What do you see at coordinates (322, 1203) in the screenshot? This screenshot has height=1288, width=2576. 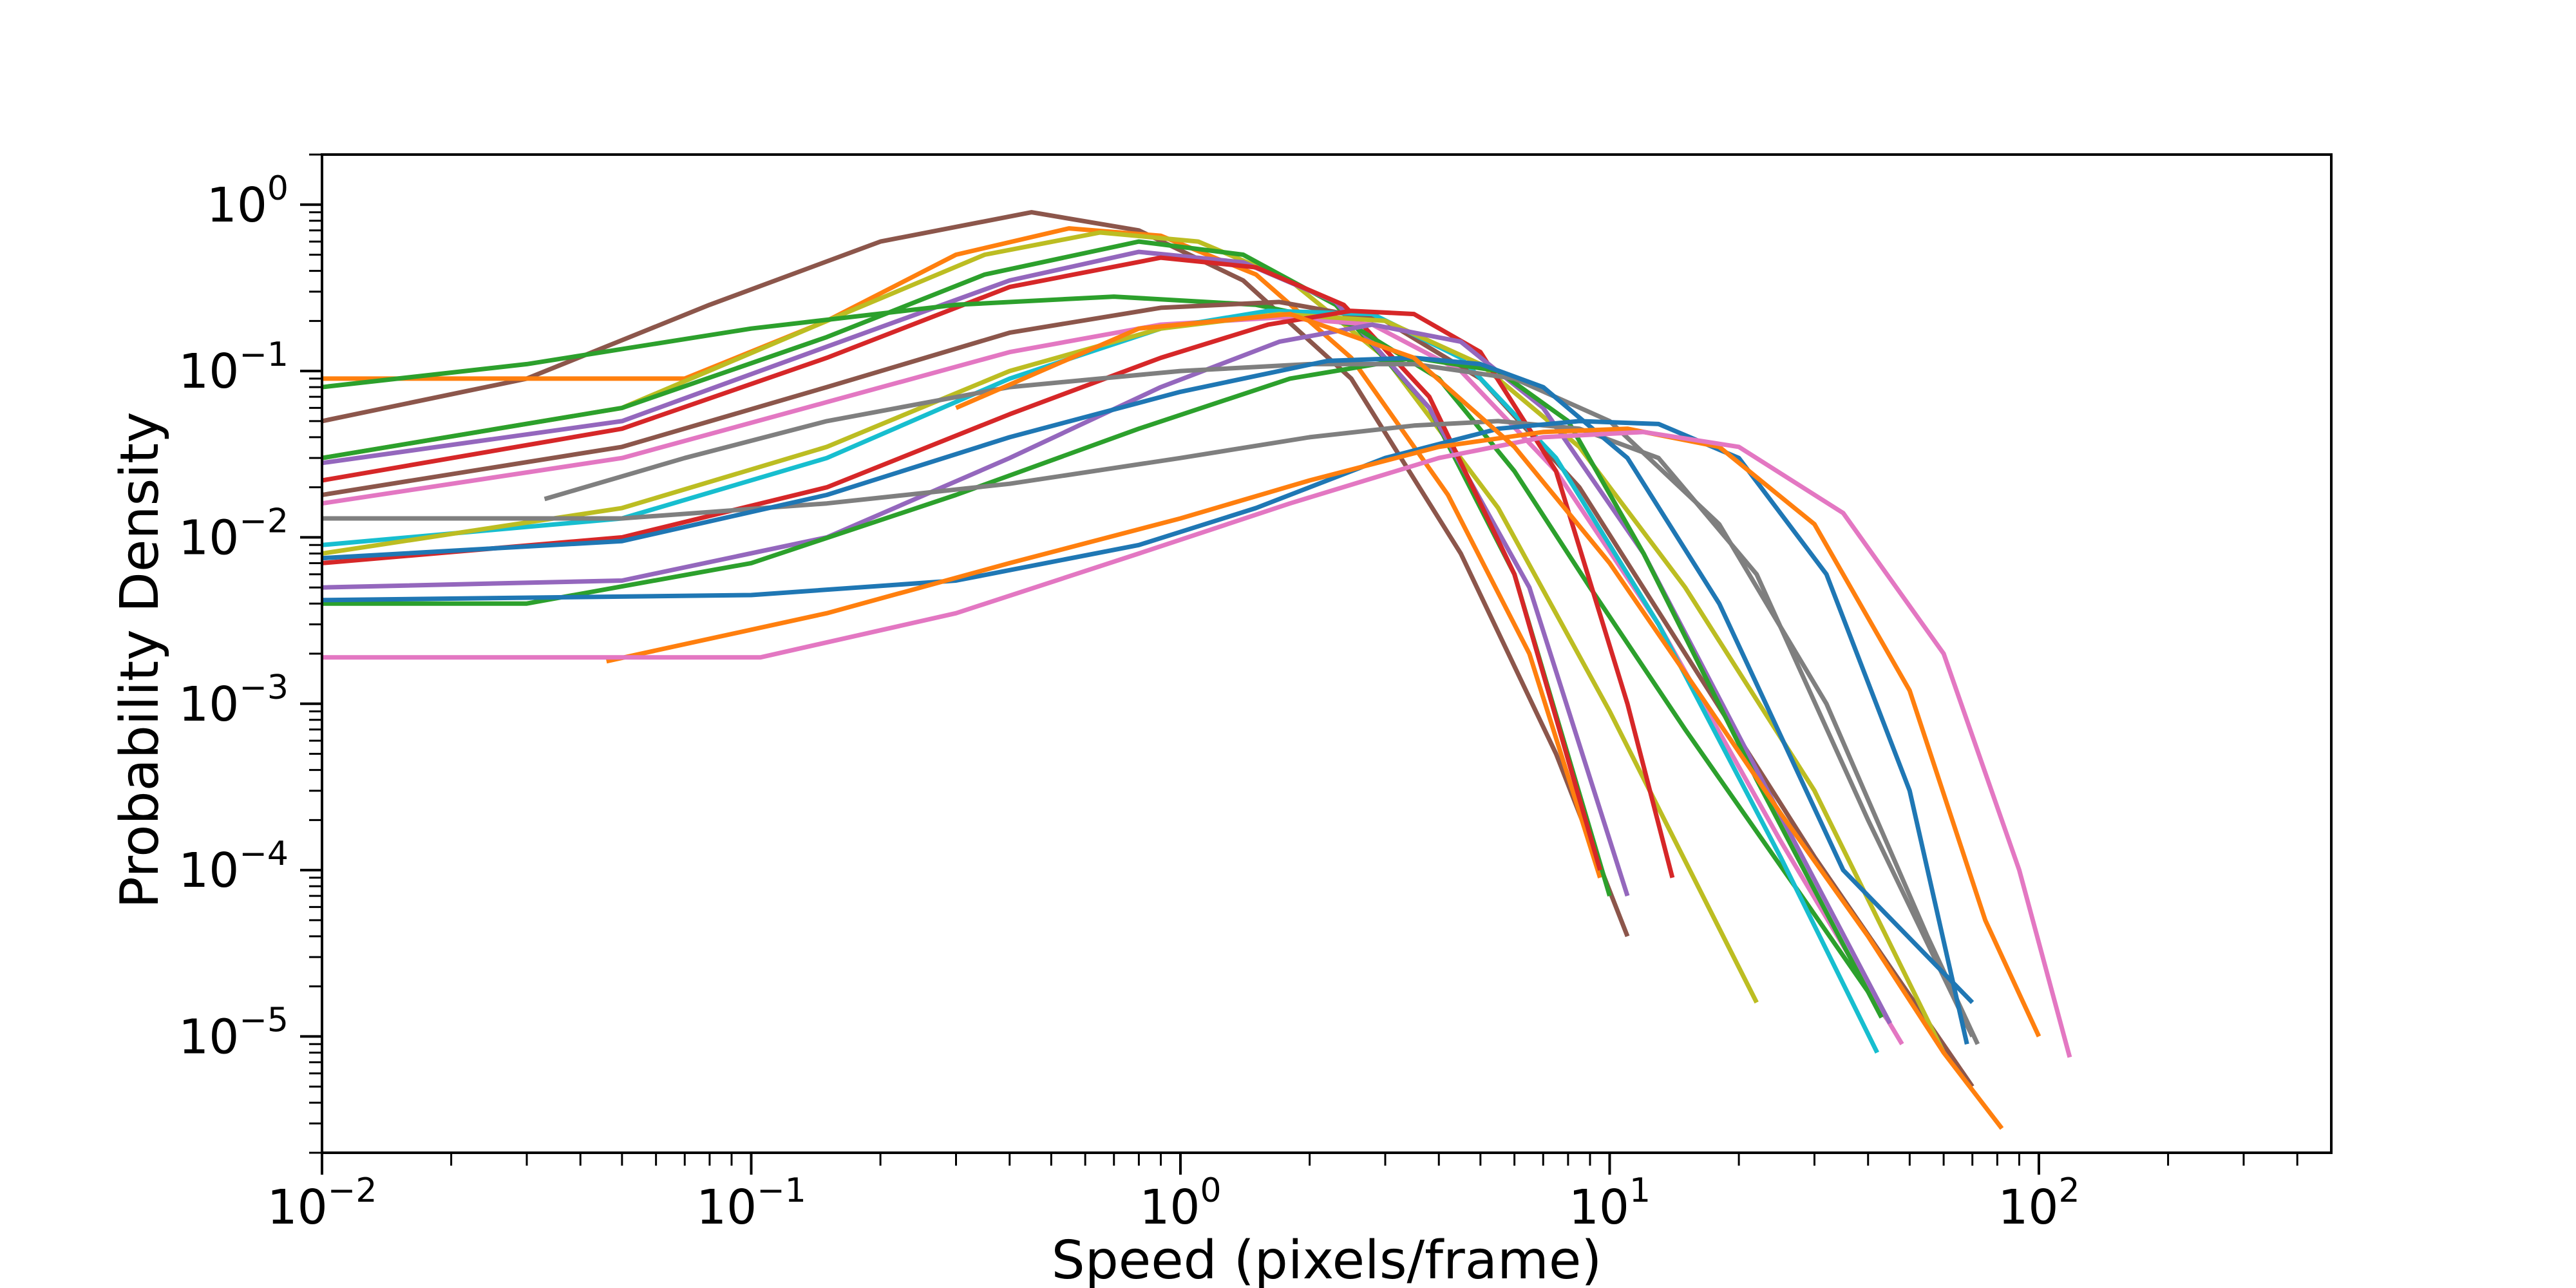 I see `x-tick-label-1: 10⁻²` at bounding box center [322, 1203].